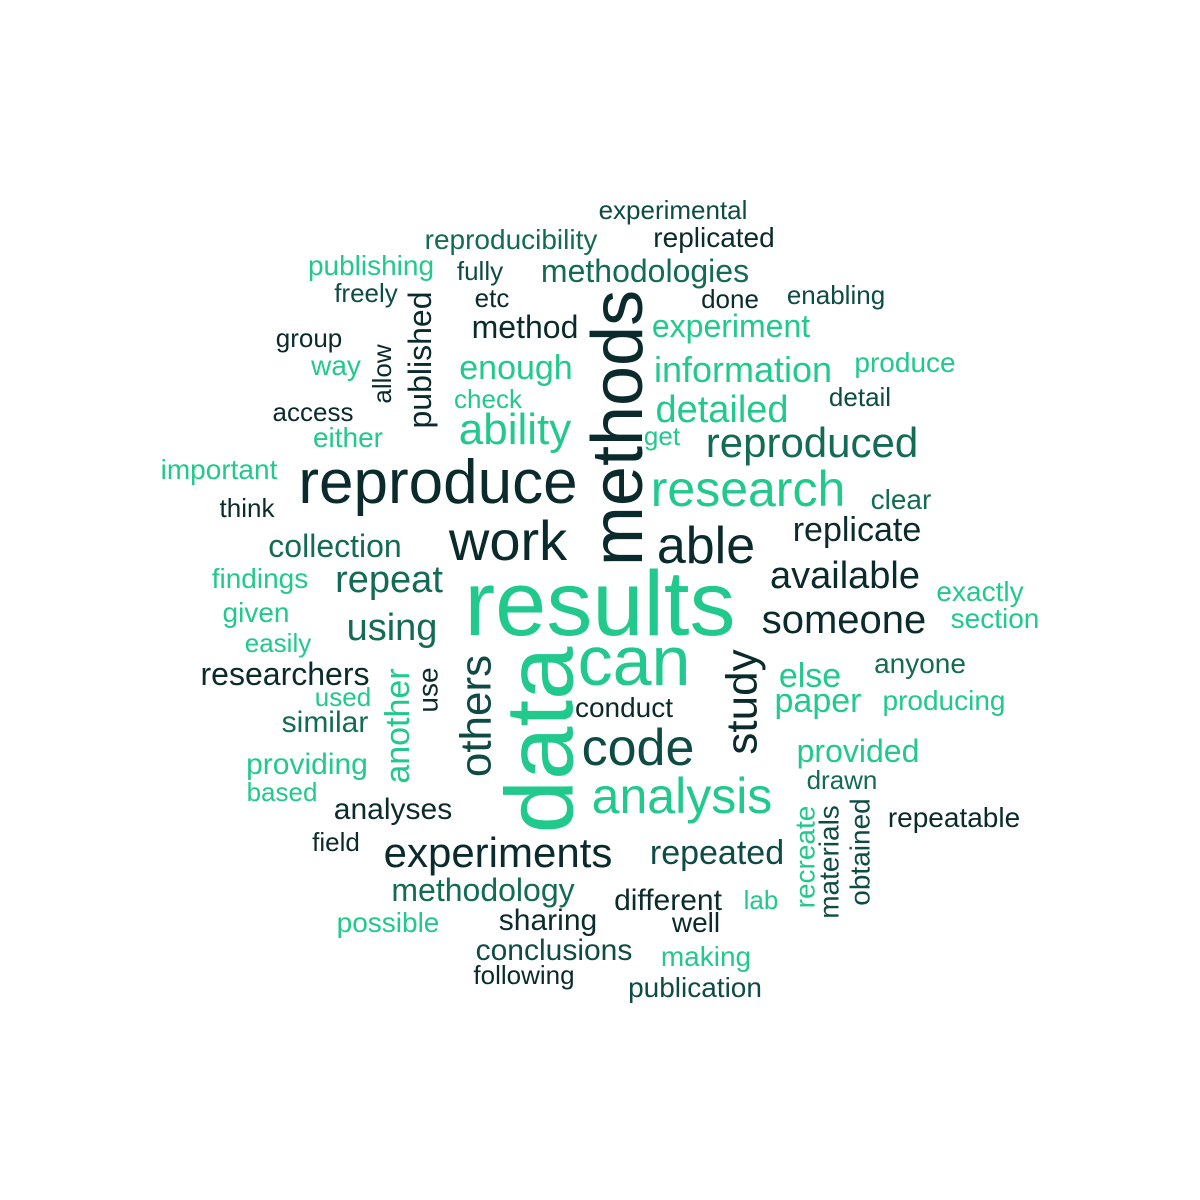 The height and width of the screenshot is (1200, 1200). I want to click on word-code: code, so click(638, 748).